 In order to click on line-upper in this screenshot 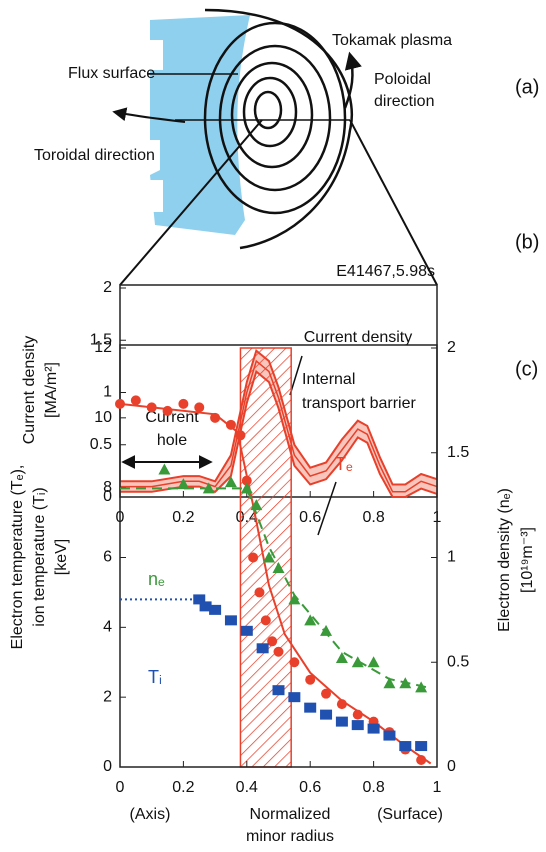, I will do `click(279, 417)`.